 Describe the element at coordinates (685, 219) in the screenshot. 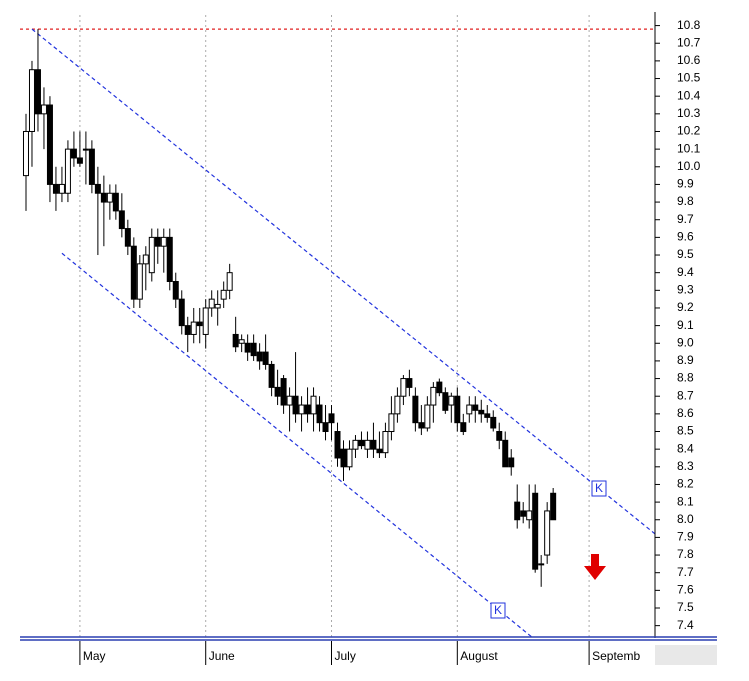

I see `y-tick-label: 9.7` at that location.